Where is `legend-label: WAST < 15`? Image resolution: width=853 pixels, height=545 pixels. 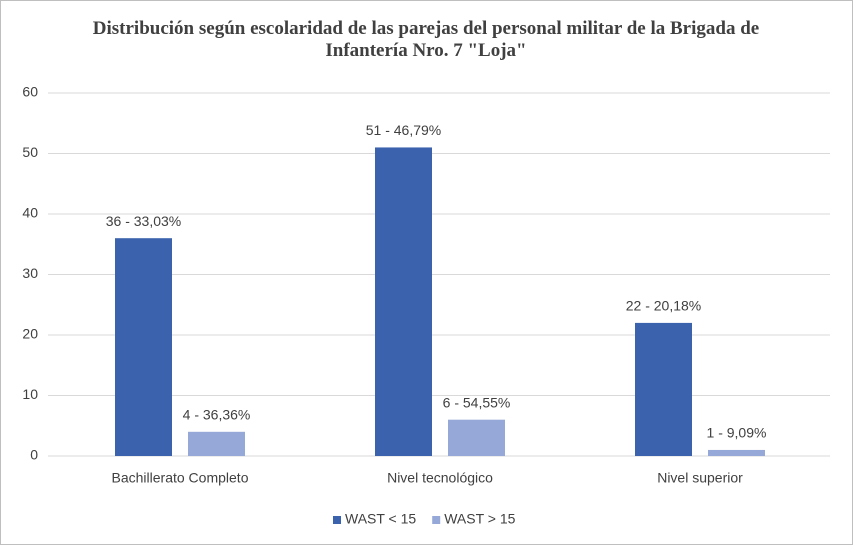 legend-label: WAST < 15 is located at coordinates (380, 519).